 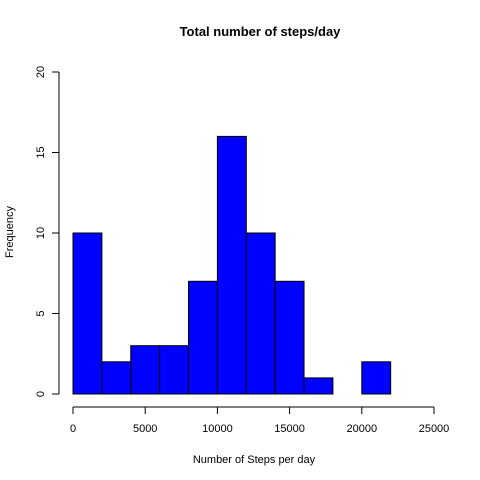 I want to click on y-tick-label: 10, so click(x=41, y=233).